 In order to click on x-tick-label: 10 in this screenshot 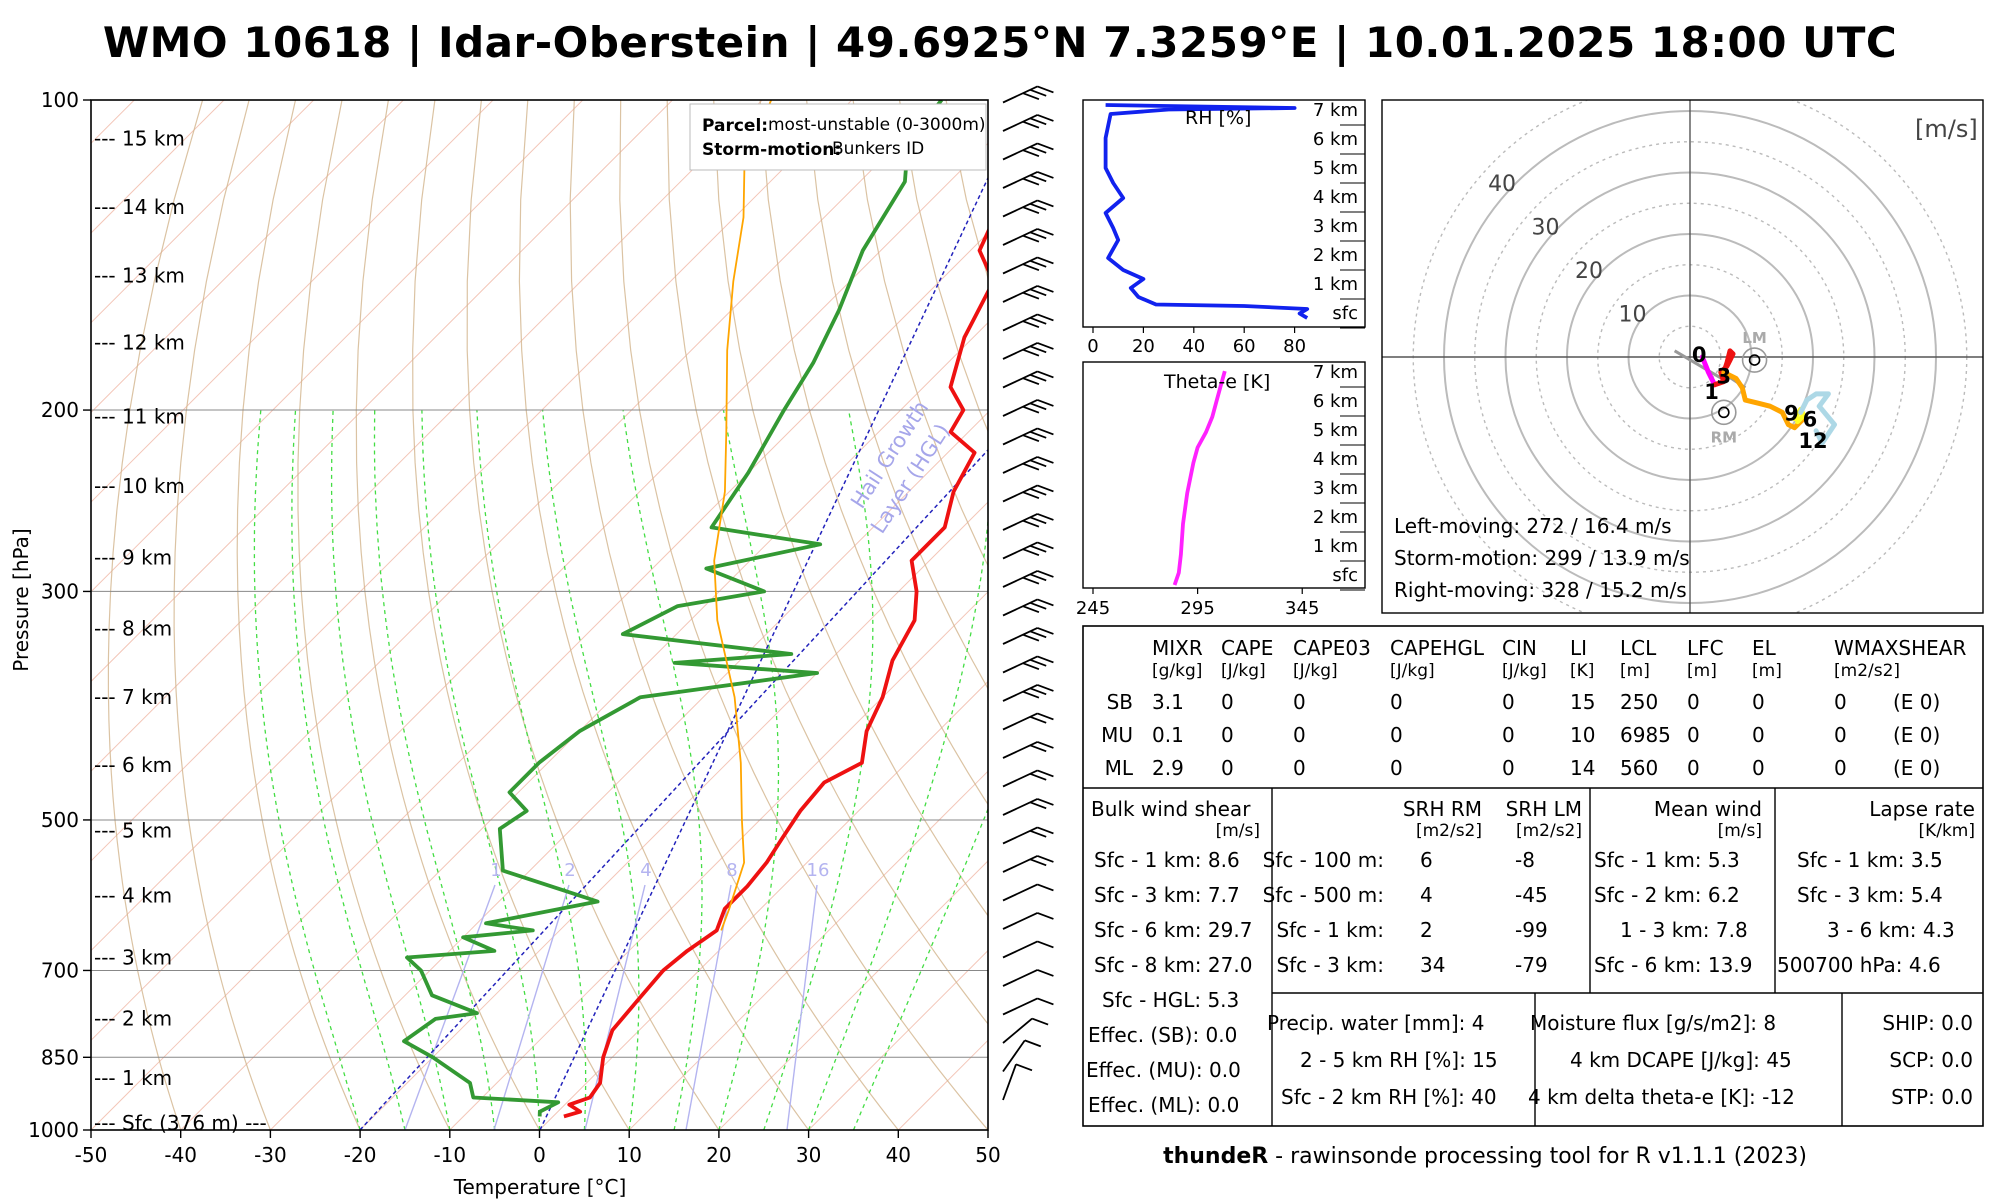, I will do `click(628, 1155)`.